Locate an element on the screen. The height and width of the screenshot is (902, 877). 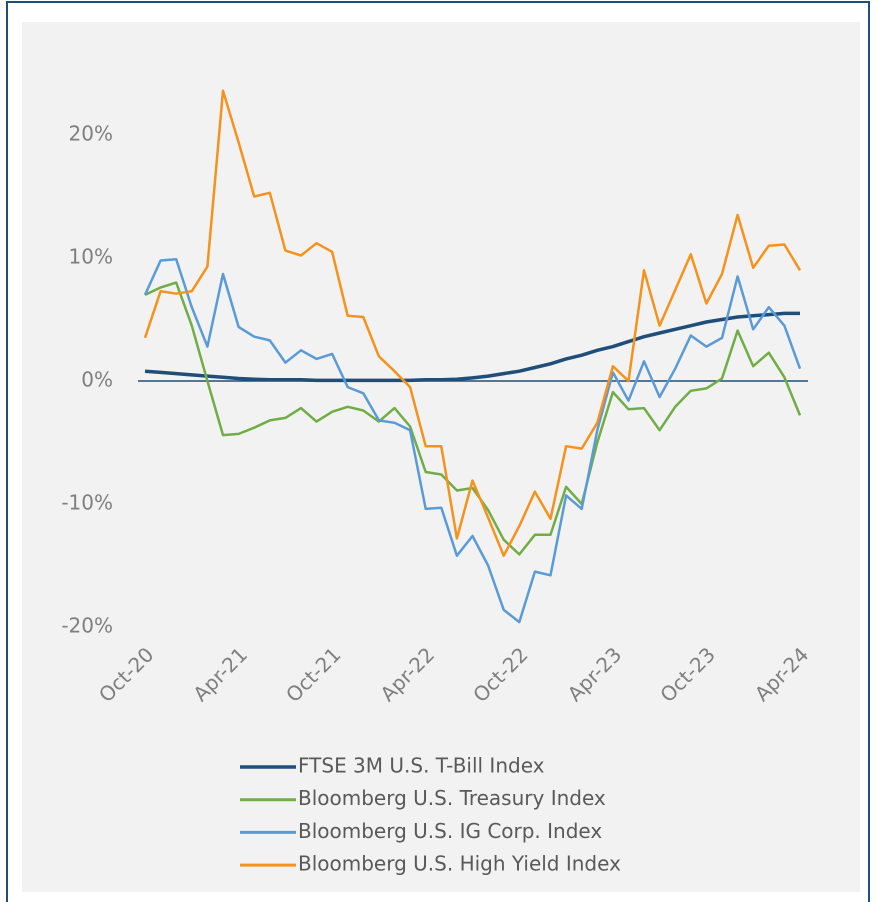
y-tick-label: -20% is located at coordinates (87, 626).